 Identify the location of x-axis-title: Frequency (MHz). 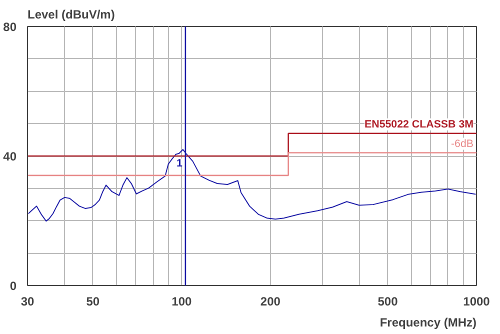
(428, 323).